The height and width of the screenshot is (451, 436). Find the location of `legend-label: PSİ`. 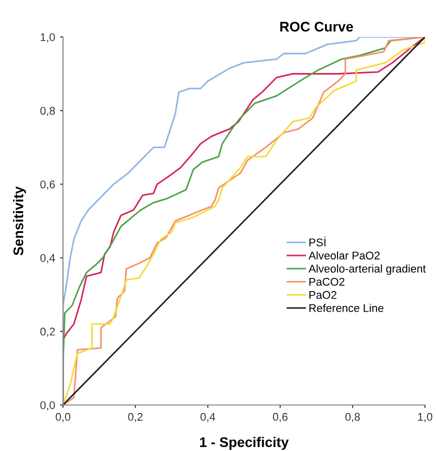

legend-label: PSİ is located at coordinates (317, 241).